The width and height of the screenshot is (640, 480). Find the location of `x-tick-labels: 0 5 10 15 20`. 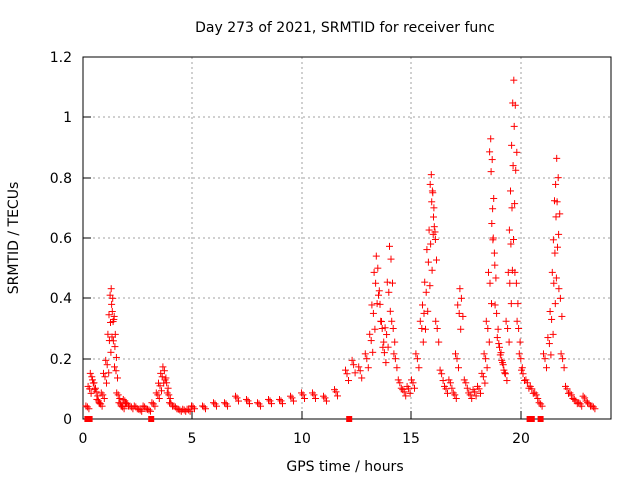

x-tick-labels: 0 5 10 15 20 is located at coordinates (304, 439).